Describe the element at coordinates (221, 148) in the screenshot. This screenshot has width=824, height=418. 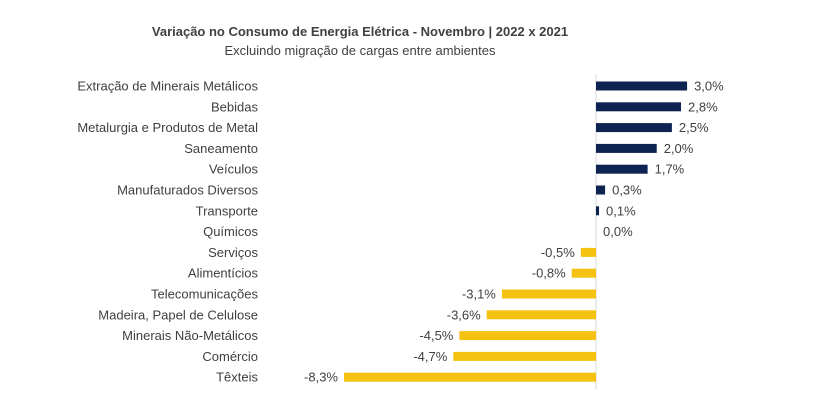
I see `category-label: Saneamento` at that location.